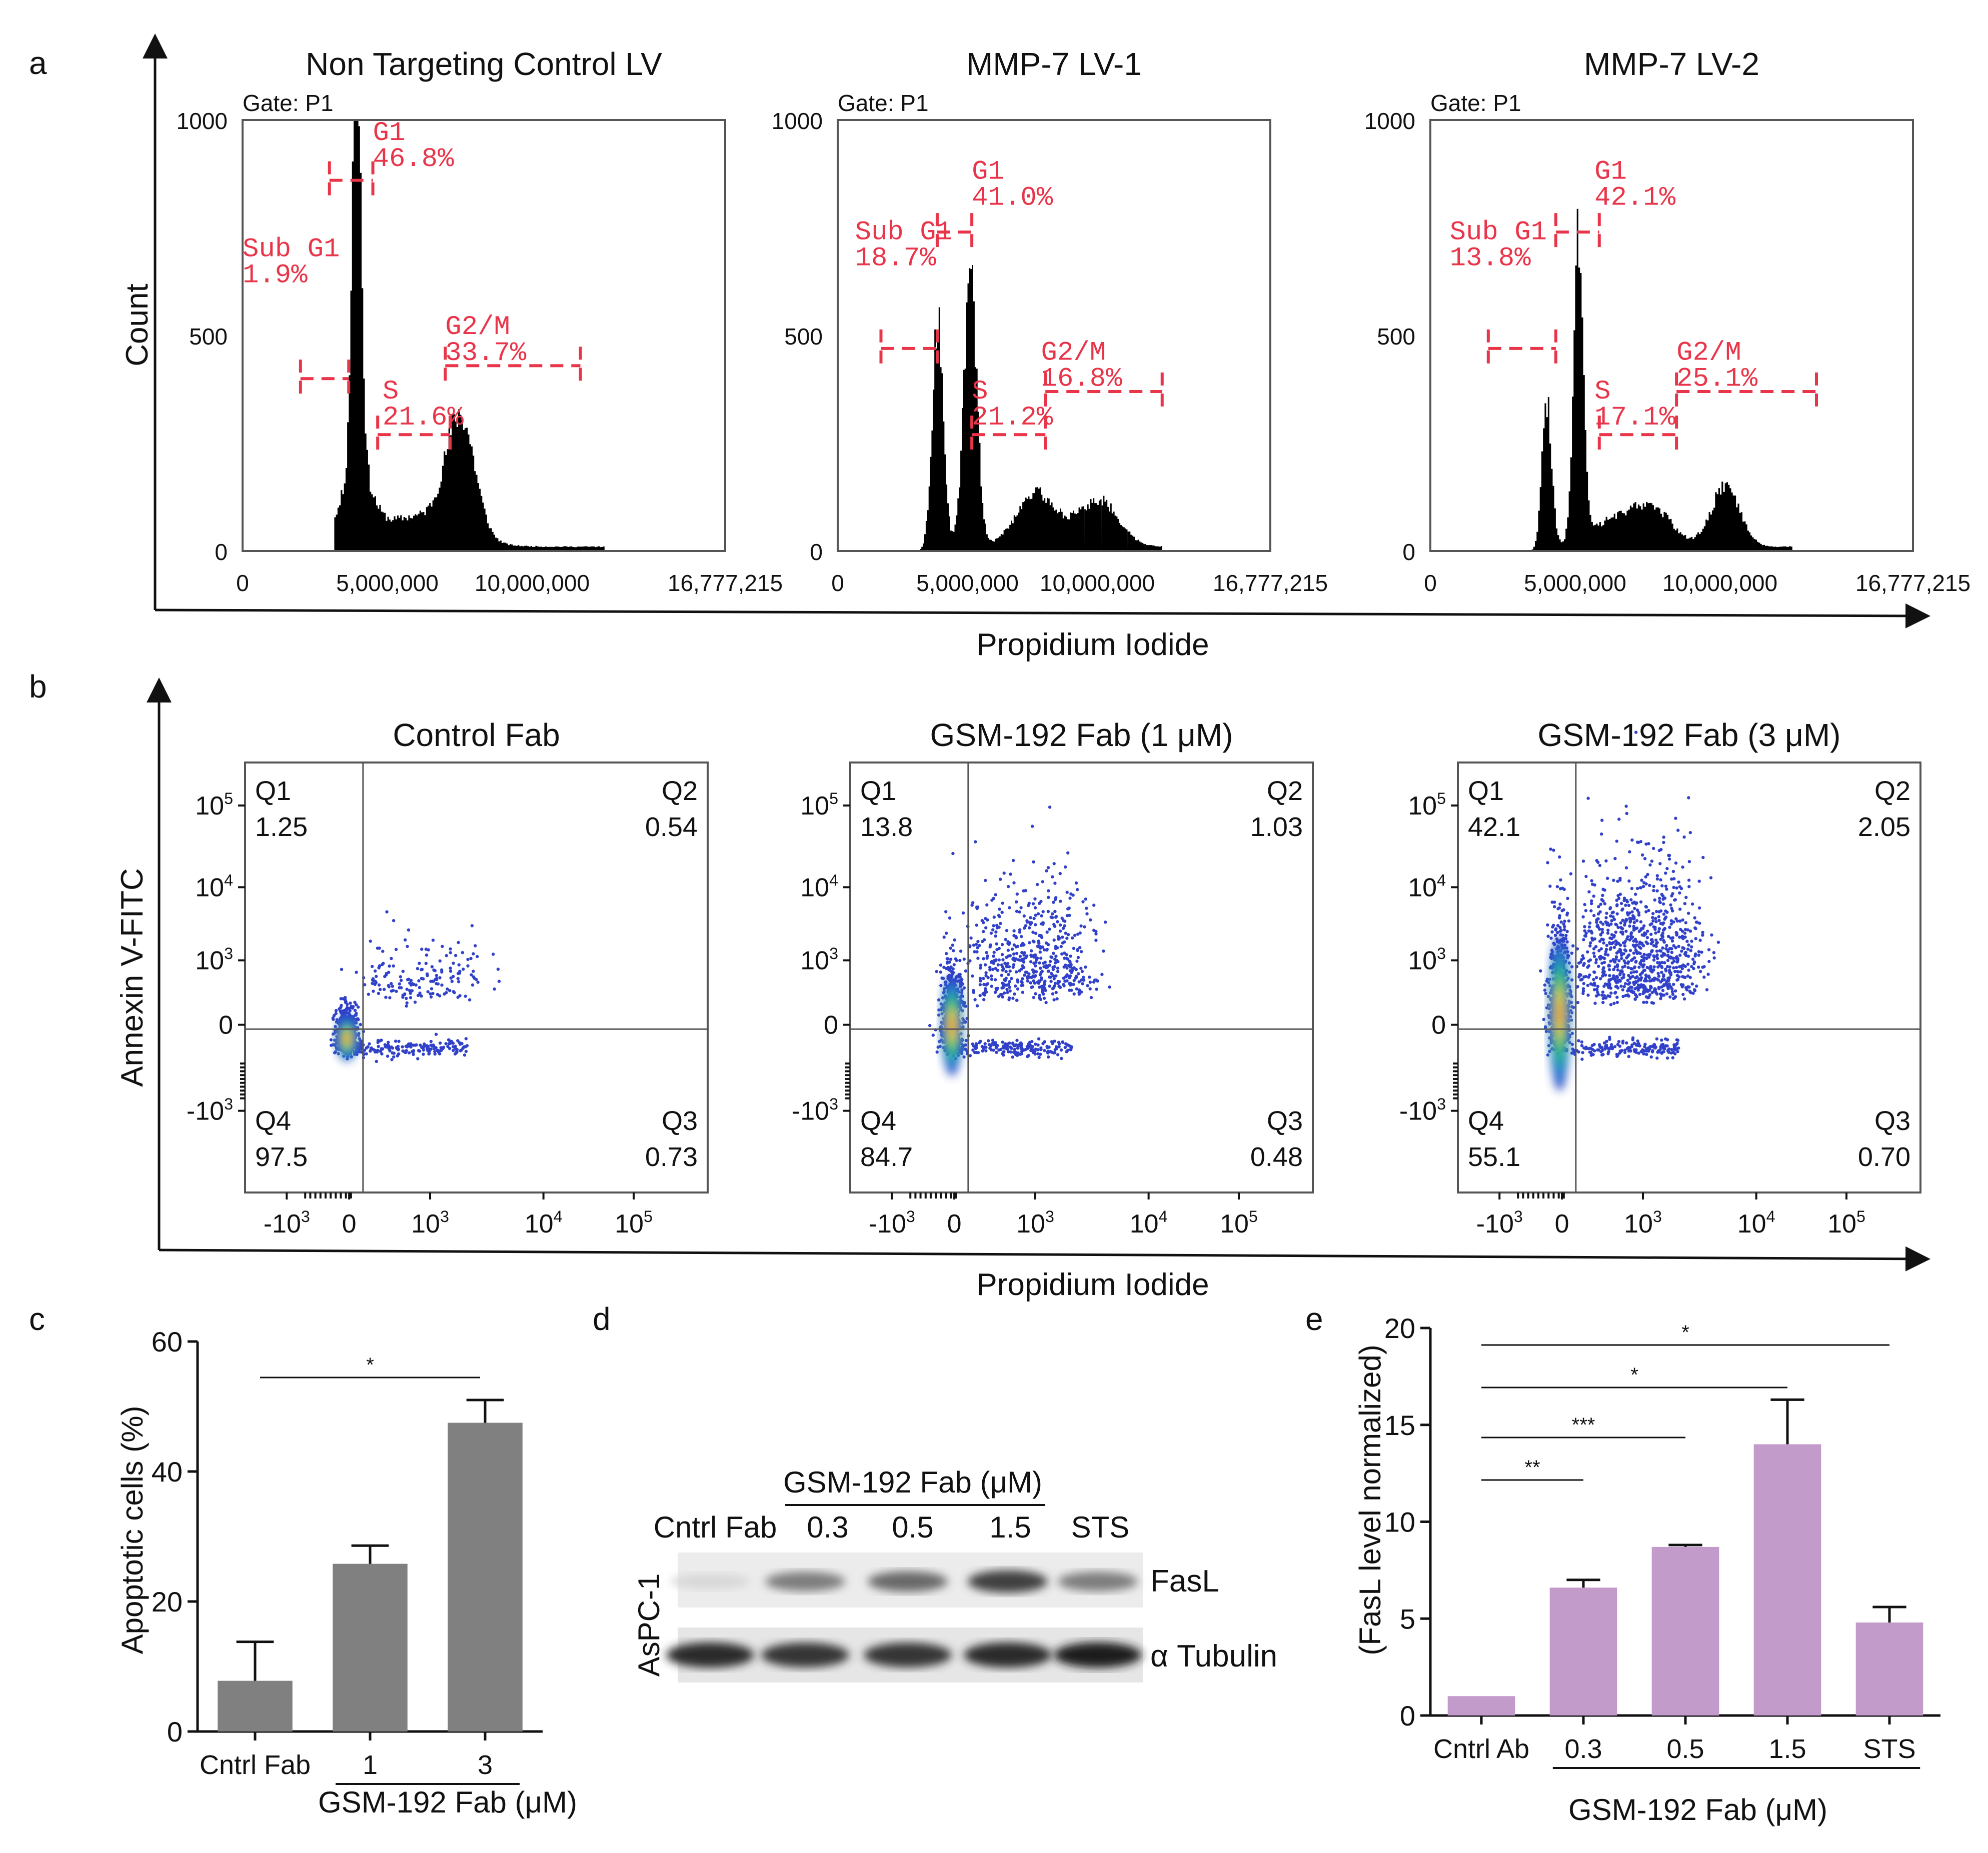  Describe the element at coordinates (214, 960) in the screenshot. I see `y-tick-label: 10³` at that location.